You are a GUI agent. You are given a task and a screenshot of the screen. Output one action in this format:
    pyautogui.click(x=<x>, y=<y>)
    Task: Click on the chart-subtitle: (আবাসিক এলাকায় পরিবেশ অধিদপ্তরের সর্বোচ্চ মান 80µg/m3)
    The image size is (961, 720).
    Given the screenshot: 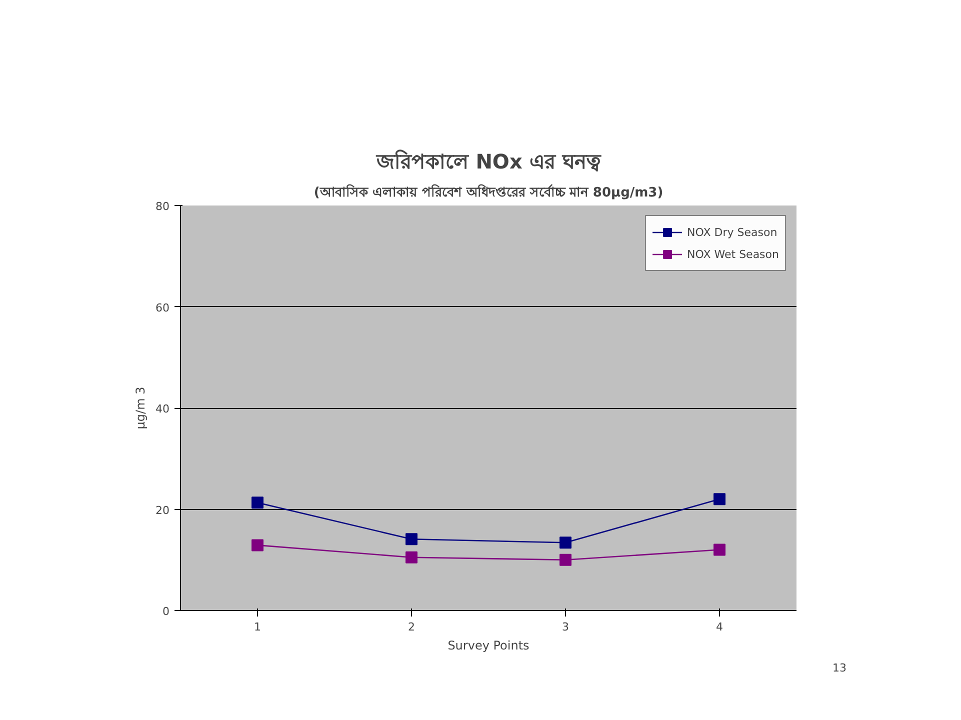 What is the action you would take?
    pyautogui.click(x=489, y=192)
    